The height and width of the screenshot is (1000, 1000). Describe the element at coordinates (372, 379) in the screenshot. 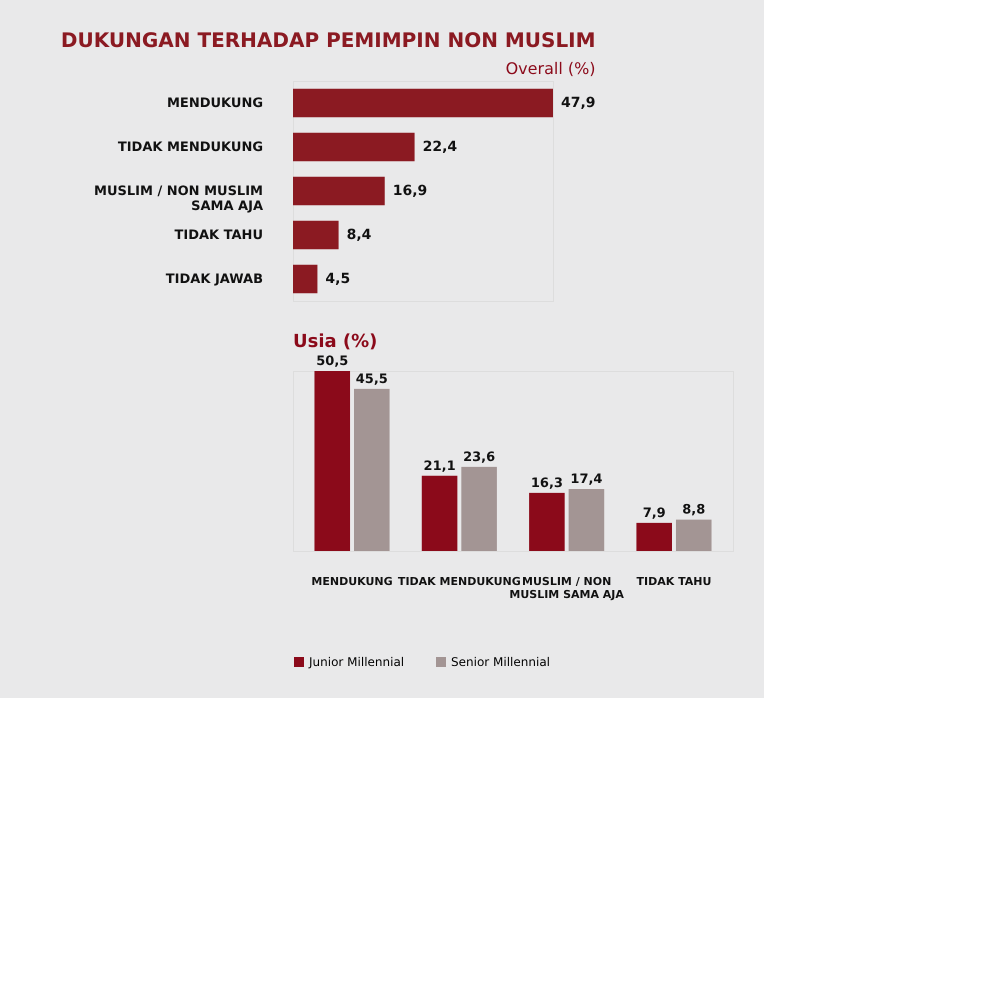

I see `data-label: 45,5` at that location.